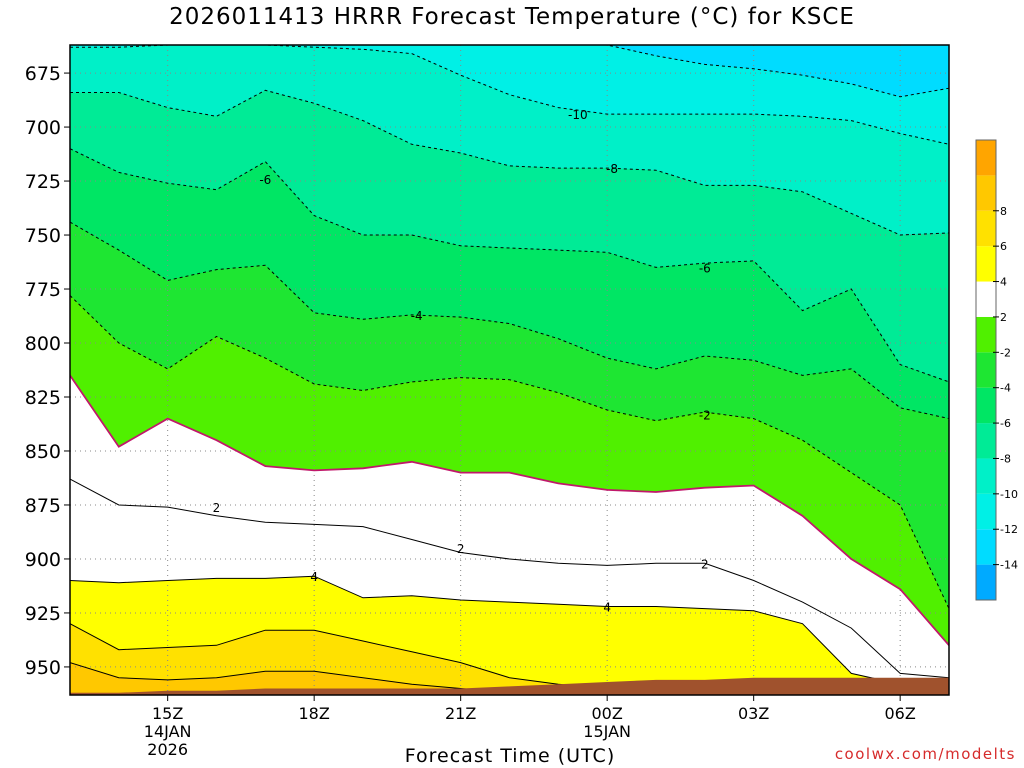 The image size is (1024, 768). Describe the element at coordinates (43, 128) in the screenshot. I see `y-tick-label-700: 700` at that location.